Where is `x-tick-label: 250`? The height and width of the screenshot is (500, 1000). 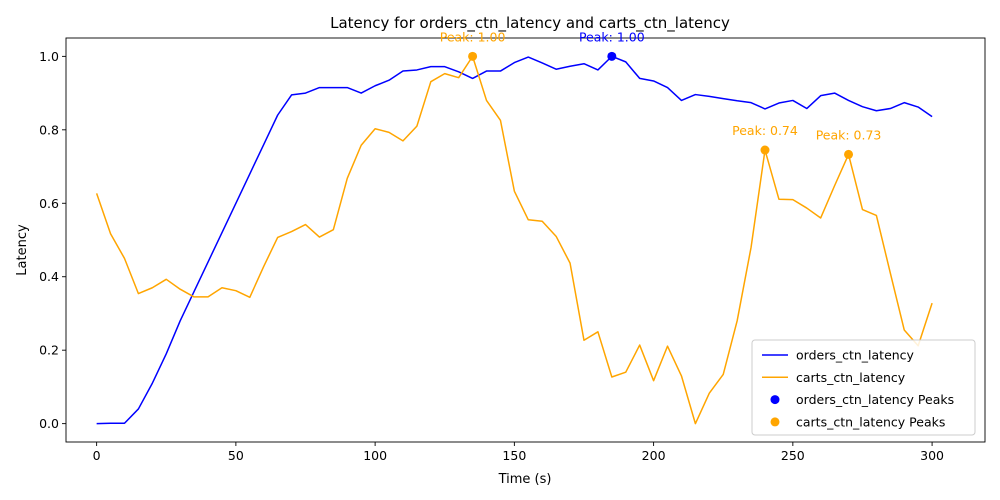
x-tick-label: 250 is located at coordinates (793, 455).